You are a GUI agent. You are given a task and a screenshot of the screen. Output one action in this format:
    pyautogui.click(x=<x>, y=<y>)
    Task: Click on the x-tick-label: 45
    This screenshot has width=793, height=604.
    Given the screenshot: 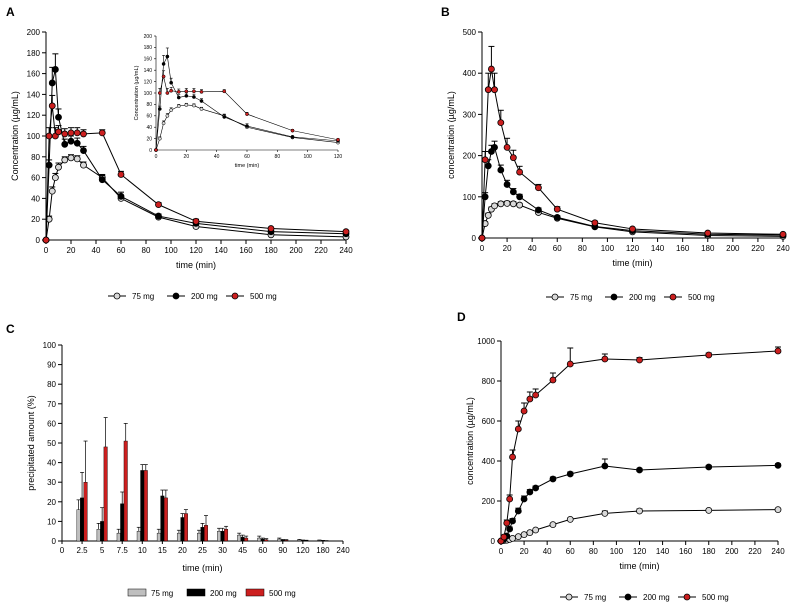 What is the action you would take?
    pyautogui.click(x=242, y=550)
    